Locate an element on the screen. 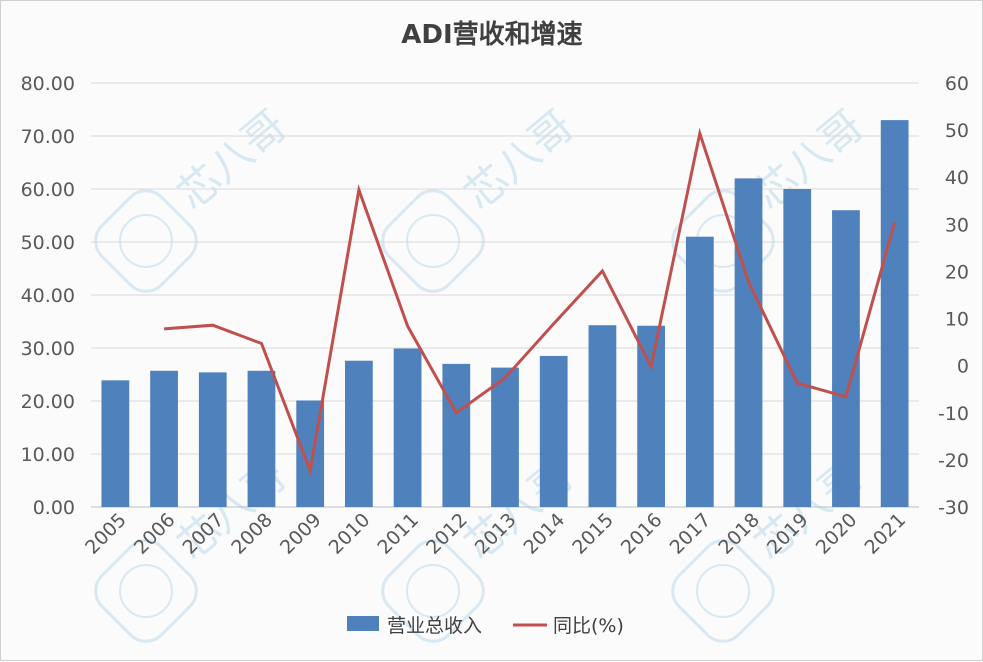 Image resolution: width=983 pixels, height=662 pixels. left-axis-tick-label: 20.00 is located at coordinates (48, 402).